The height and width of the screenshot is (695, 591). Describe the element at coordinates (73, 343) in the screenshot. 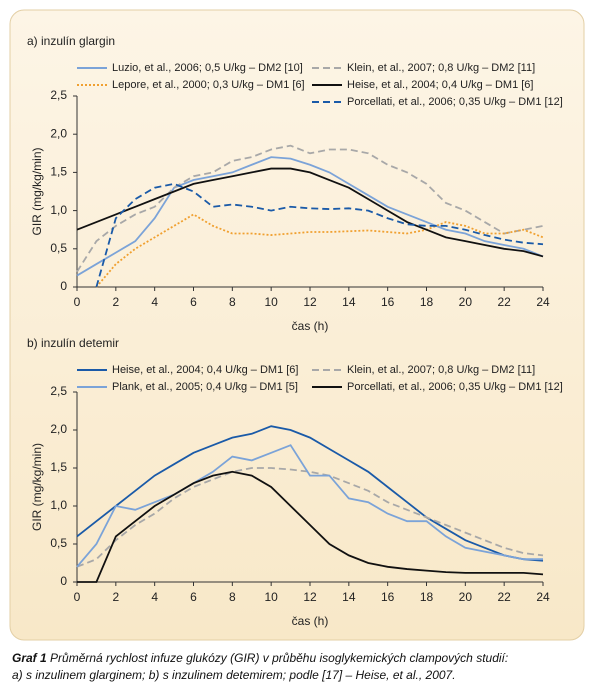

I see `chart-title: b) inzulín detemir` at that location.